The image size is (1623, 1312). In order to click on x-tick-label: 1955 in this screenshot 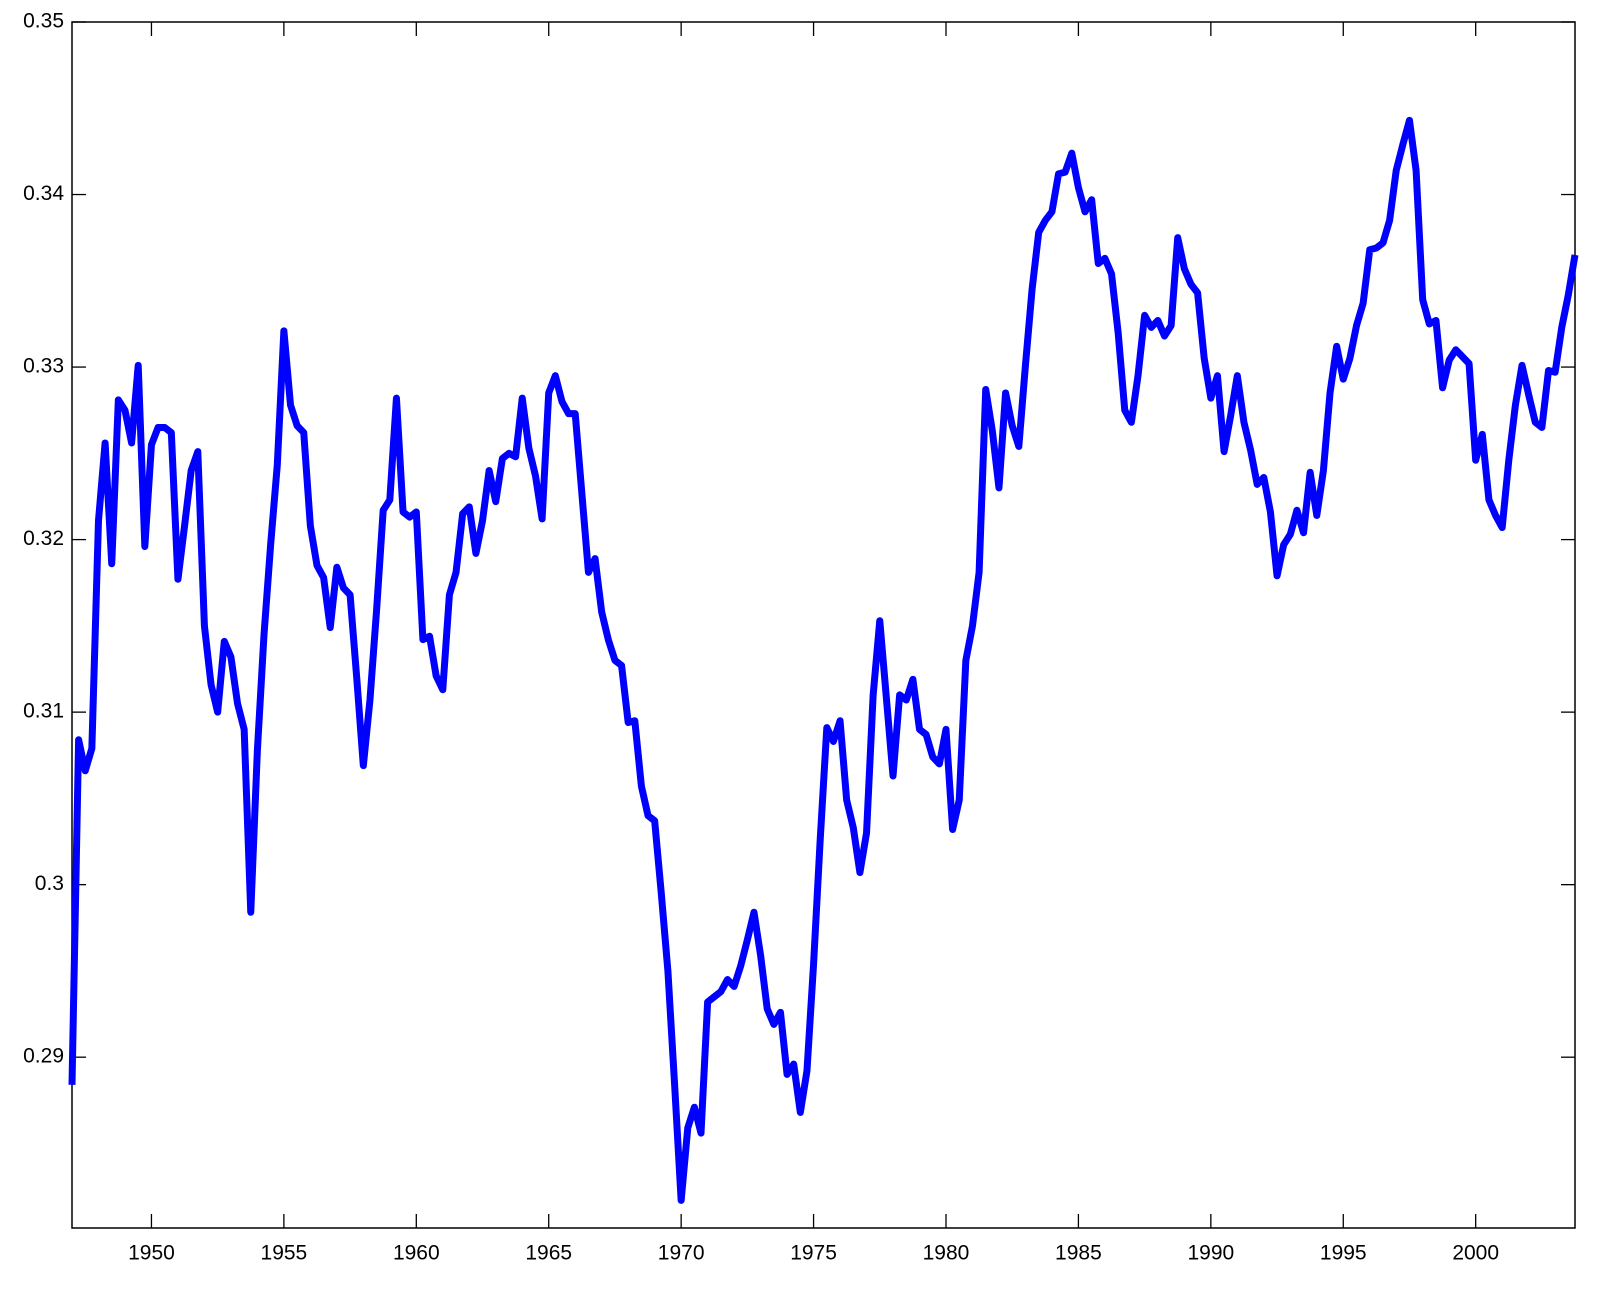, I will do `click(284, 1253)`.